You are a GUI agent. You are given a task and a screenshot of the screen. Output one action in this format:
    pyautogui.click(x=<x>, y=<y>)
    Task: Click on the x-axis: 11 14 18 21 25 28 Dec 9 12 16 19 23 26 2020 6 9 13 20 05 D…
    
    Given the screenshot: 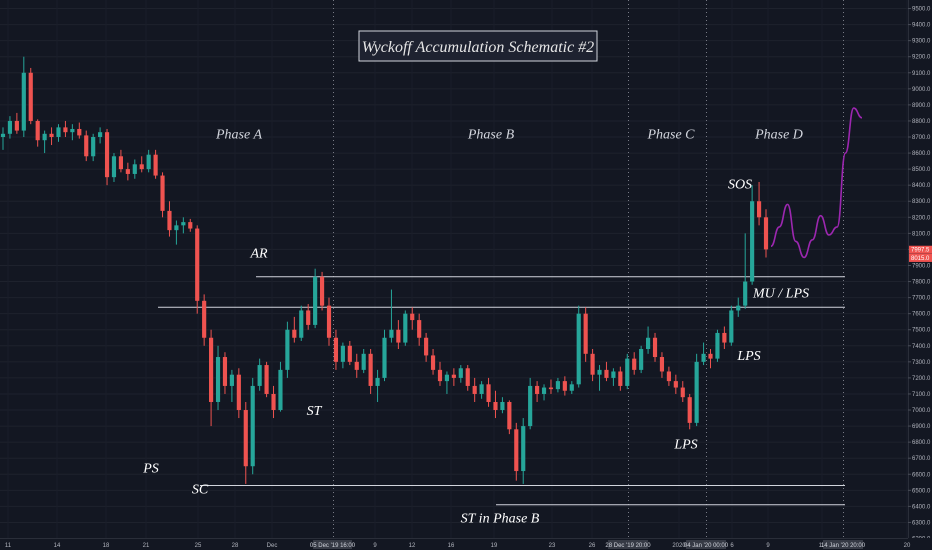 What is the action you would take?
    pyautogui.click(x=466, y=544)
    